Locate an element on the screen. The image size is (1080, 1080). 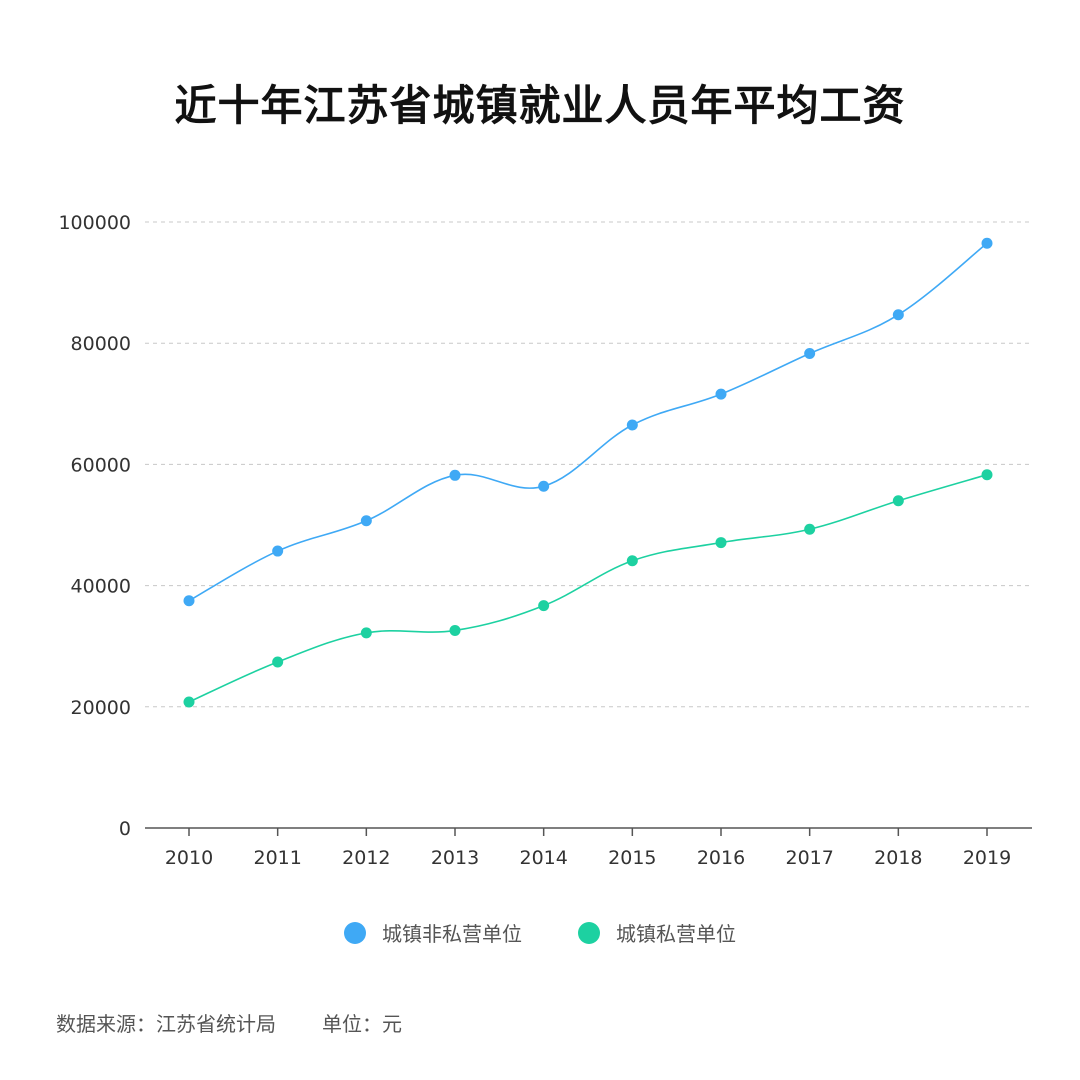
unit-label: 单位：元 is located at coordinates (362, 1024).